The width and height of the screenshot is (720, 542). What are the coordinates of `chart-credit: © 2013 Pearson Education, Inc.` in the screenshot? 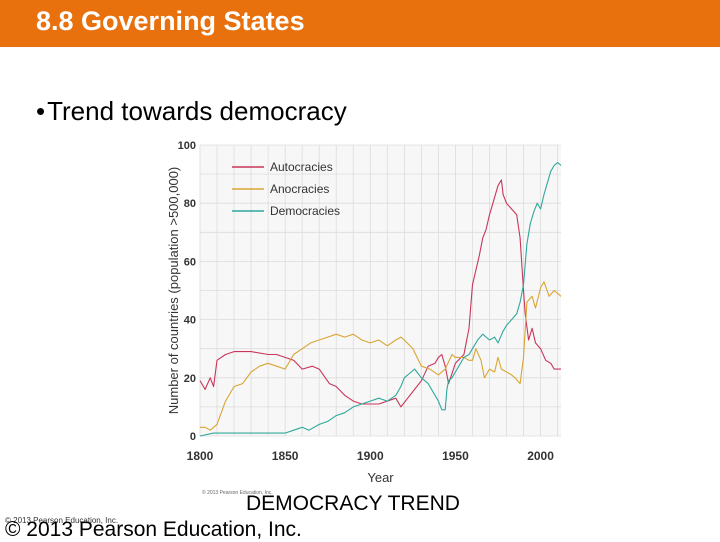 It's located at (237, 492).